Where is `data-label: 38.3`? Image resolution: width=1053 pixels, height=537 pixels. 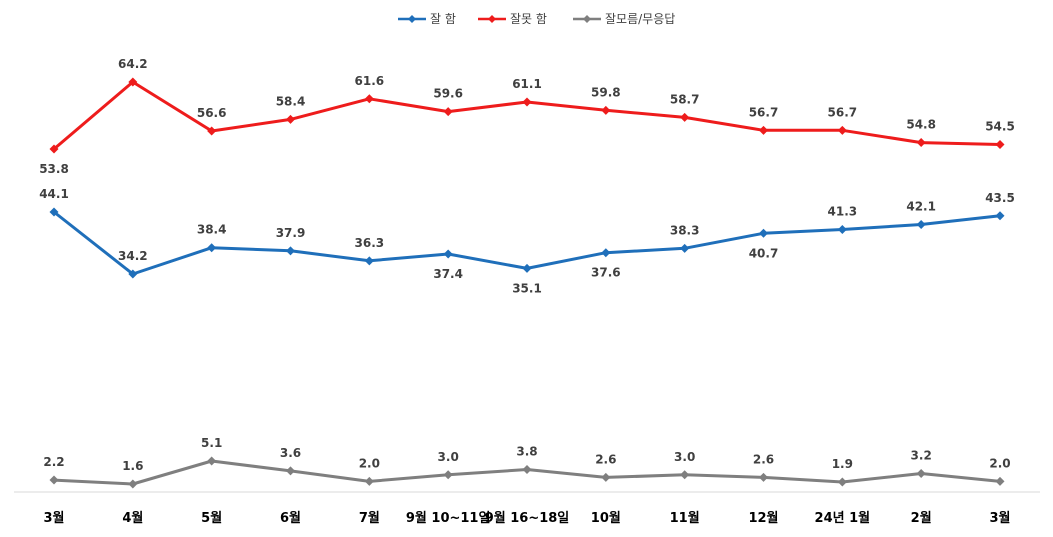
data-label: 38.3 is located at coordinates (685, 230).